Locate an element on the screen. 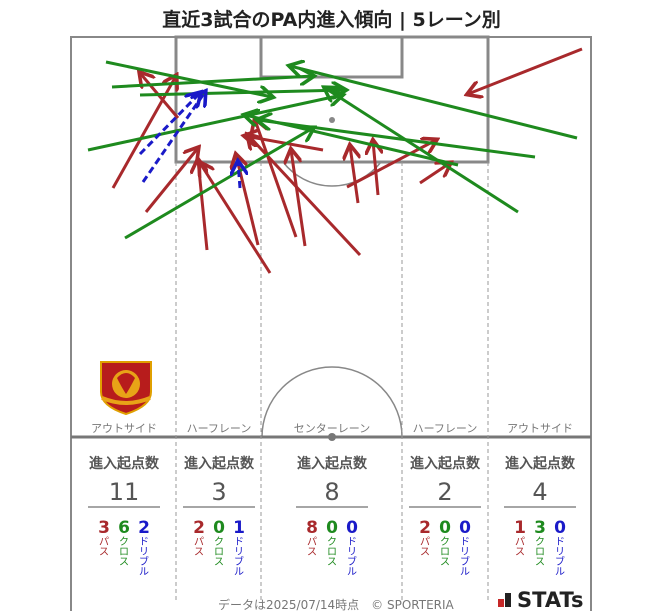 The image size is (663, 613). lane-total-3: 8 is located at coordinates (331, 492).